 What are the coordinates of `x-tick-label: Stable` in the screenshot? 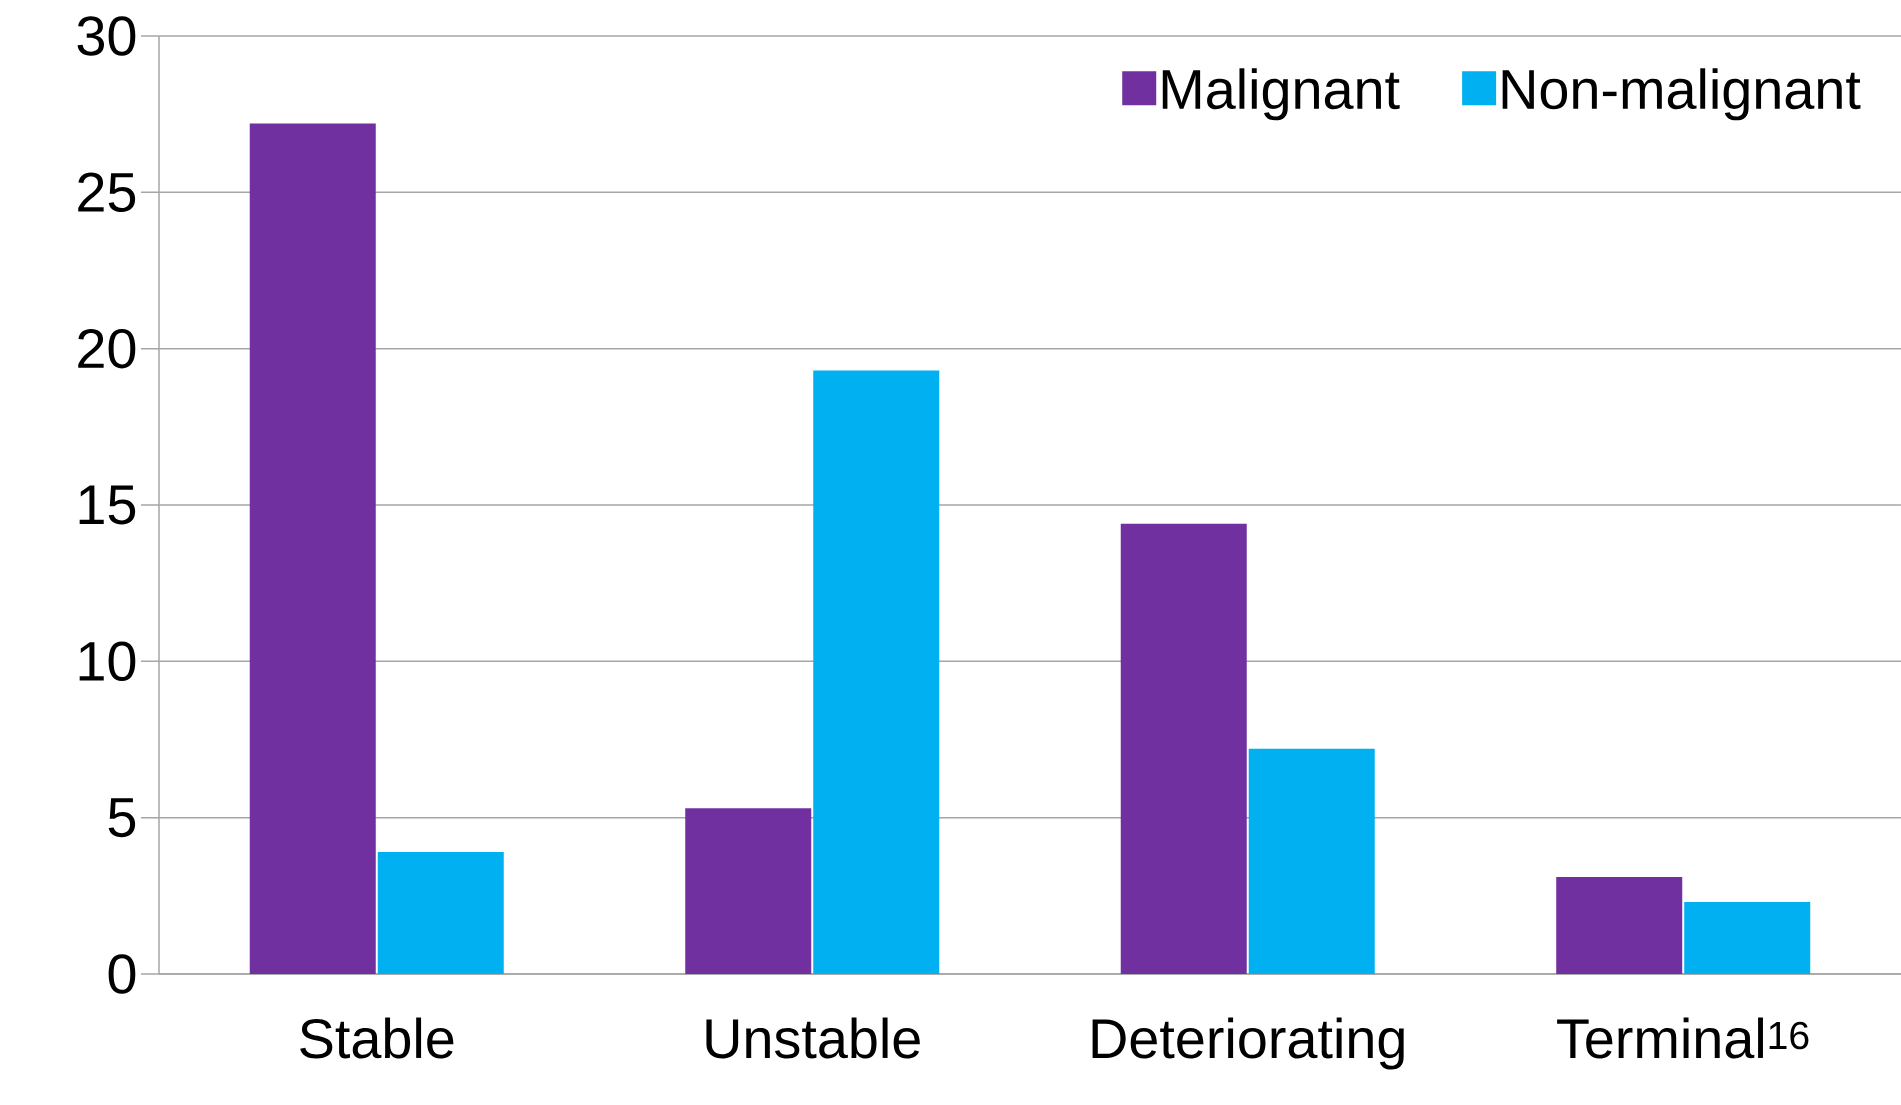 It's located at (377, 1038).